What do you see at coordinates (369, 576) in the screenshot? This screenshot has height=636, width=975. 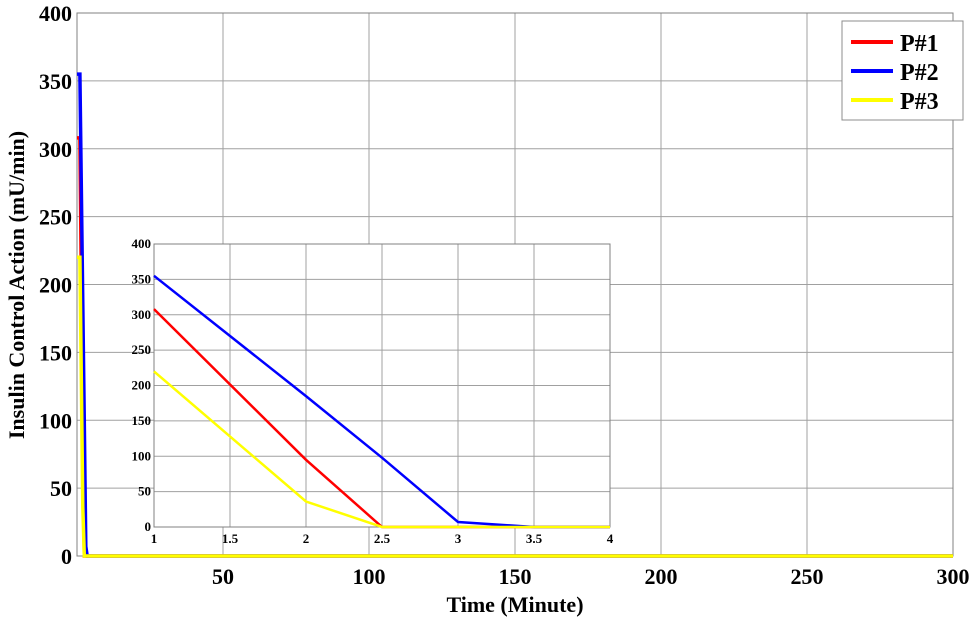 I see `main-xtick-label: 100` at bounding box center [369, 576].